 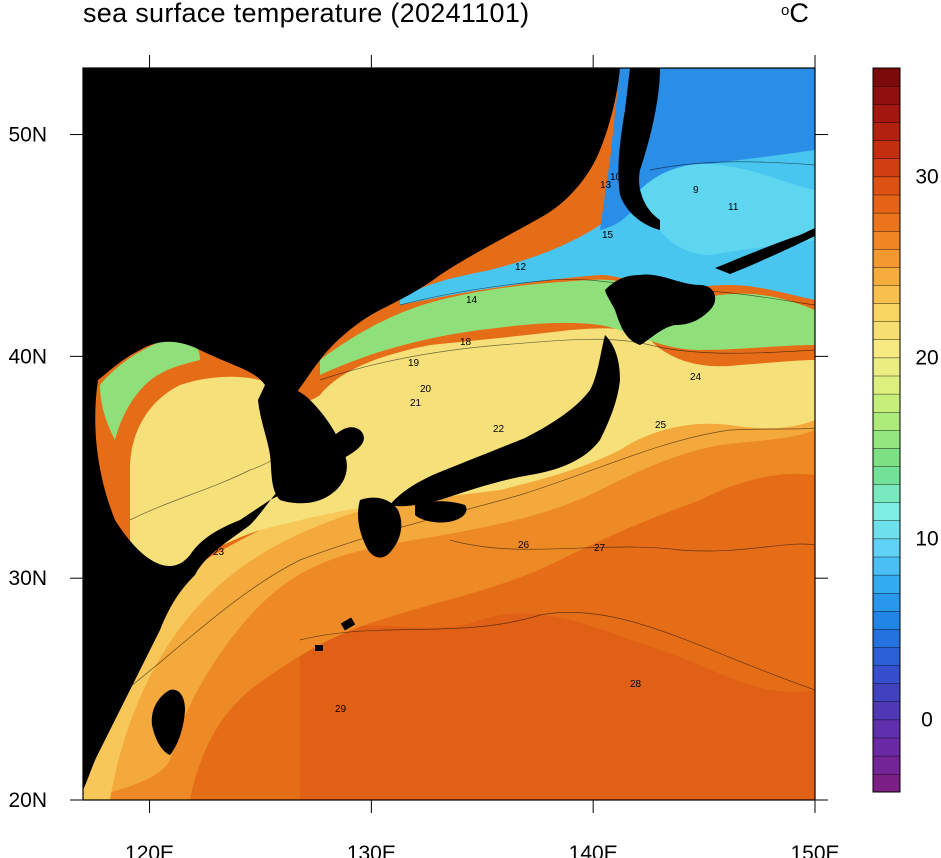 I want to click on contour-label: 19, so click(x=414, y=363).